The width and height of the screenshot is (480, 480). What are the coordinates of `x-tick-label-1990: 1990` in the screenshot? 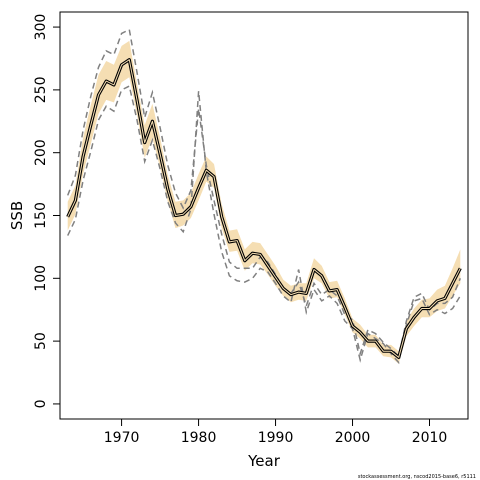 It's located at (276, 438).